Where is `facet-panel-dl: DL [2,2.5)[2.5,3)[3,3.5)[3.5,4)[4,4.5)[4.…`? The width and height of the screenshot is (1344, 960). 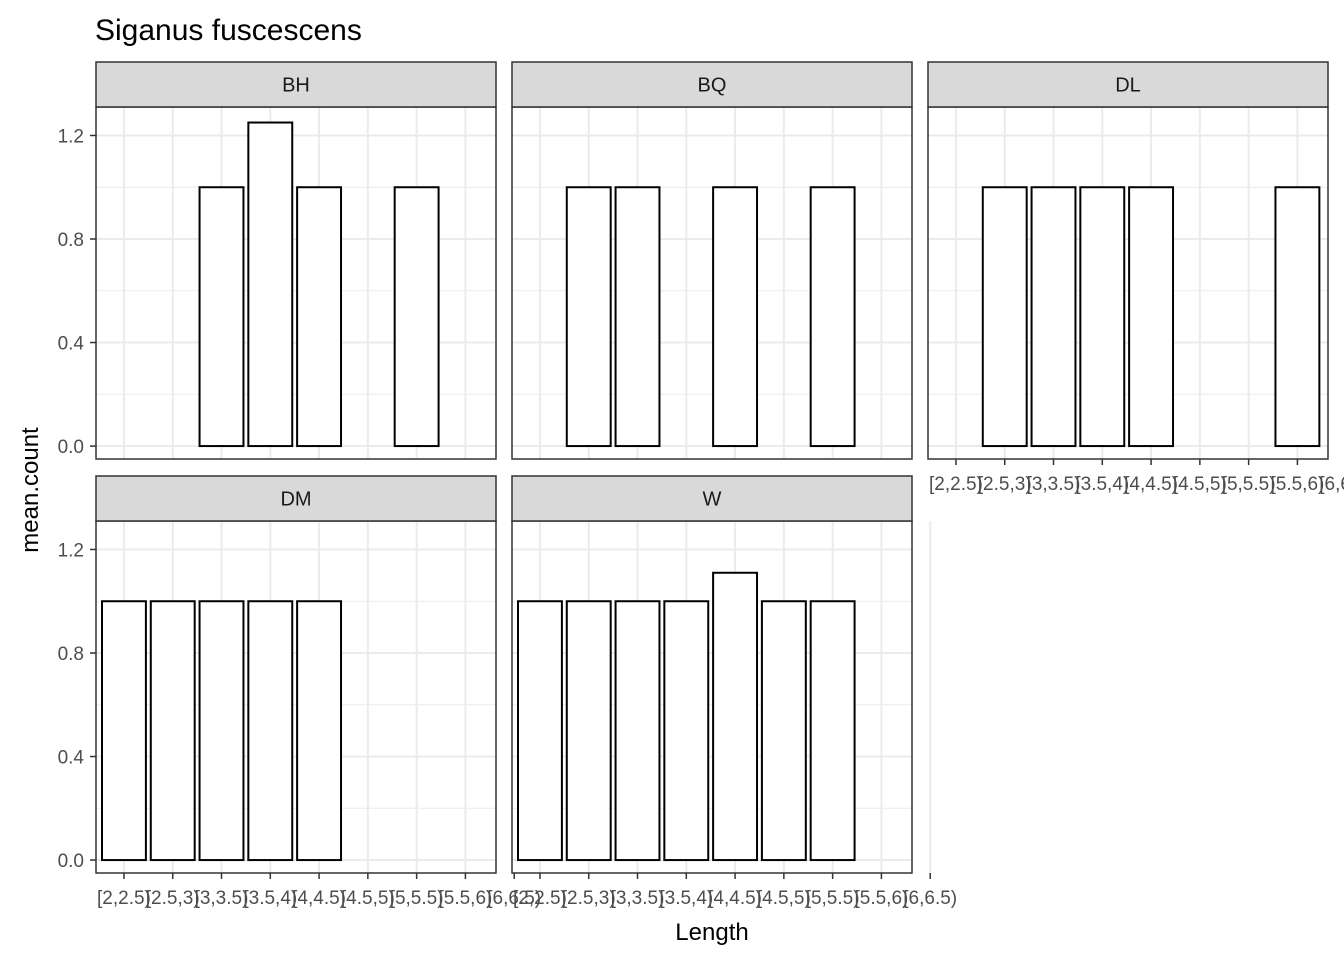 facet-panel-dl: DL [2,2.5)[2.5,3)[3,3.5)[3.5,4)[4,4.5)[4.… is located at coordinates (1135, 278).